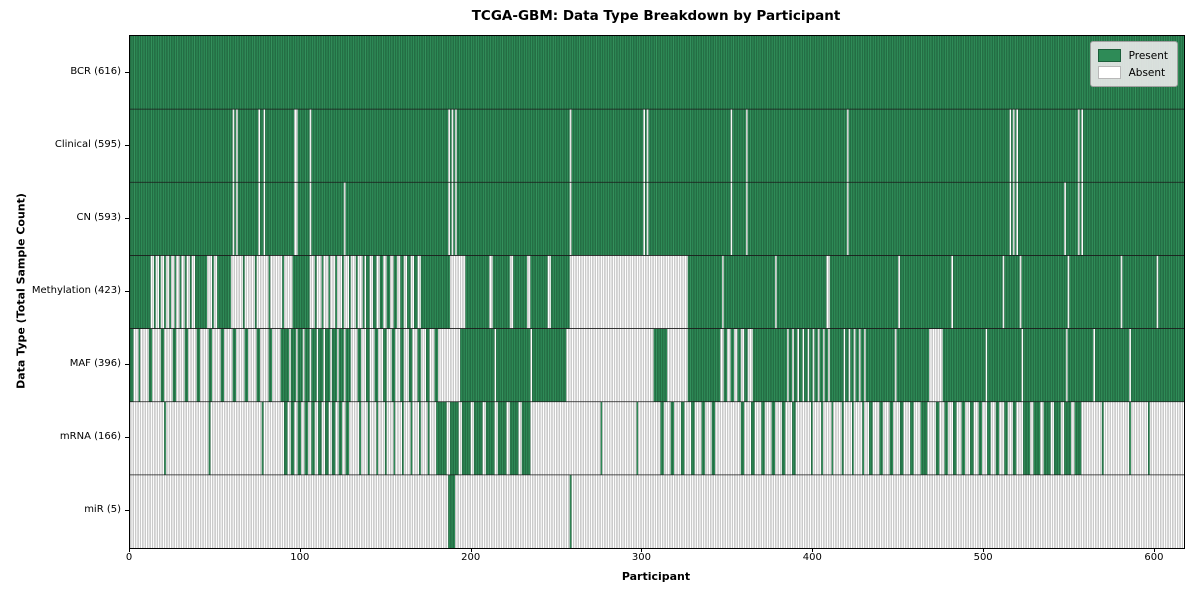 The image size is (1200, 600). Describe the element at coordinates (1109, 55) in the screenshot. I see `legend-swatch-present-icon` at that location.